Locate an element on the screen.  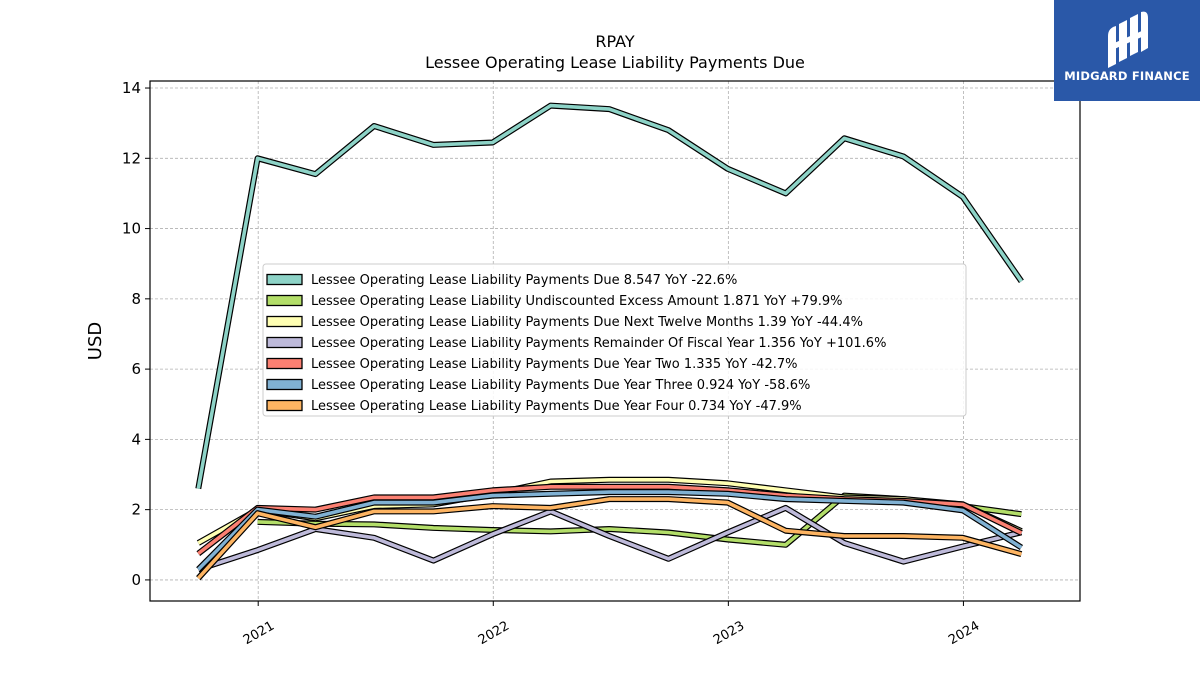
midgard-finance-logo: MIDGARD FINANCE is located at coordinates (1127, 50).